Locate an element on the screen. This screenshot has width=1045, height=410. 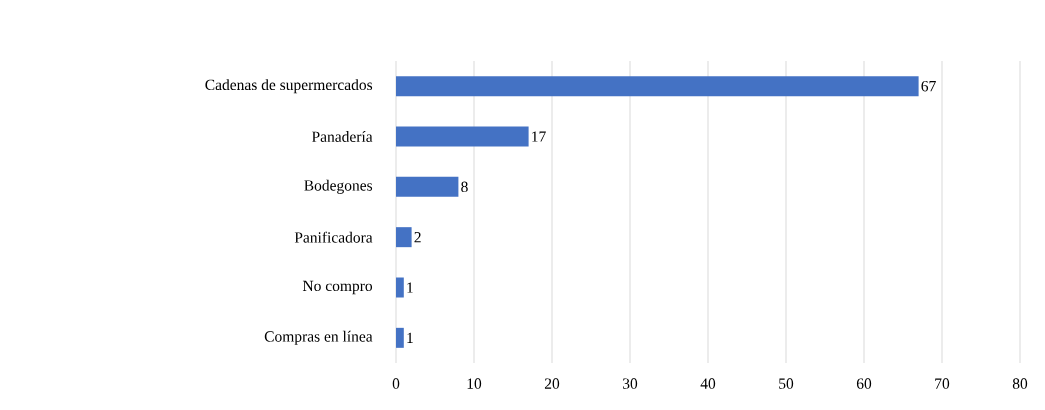
y-tick-label: Panificadora is located at coordinates (333, 237).